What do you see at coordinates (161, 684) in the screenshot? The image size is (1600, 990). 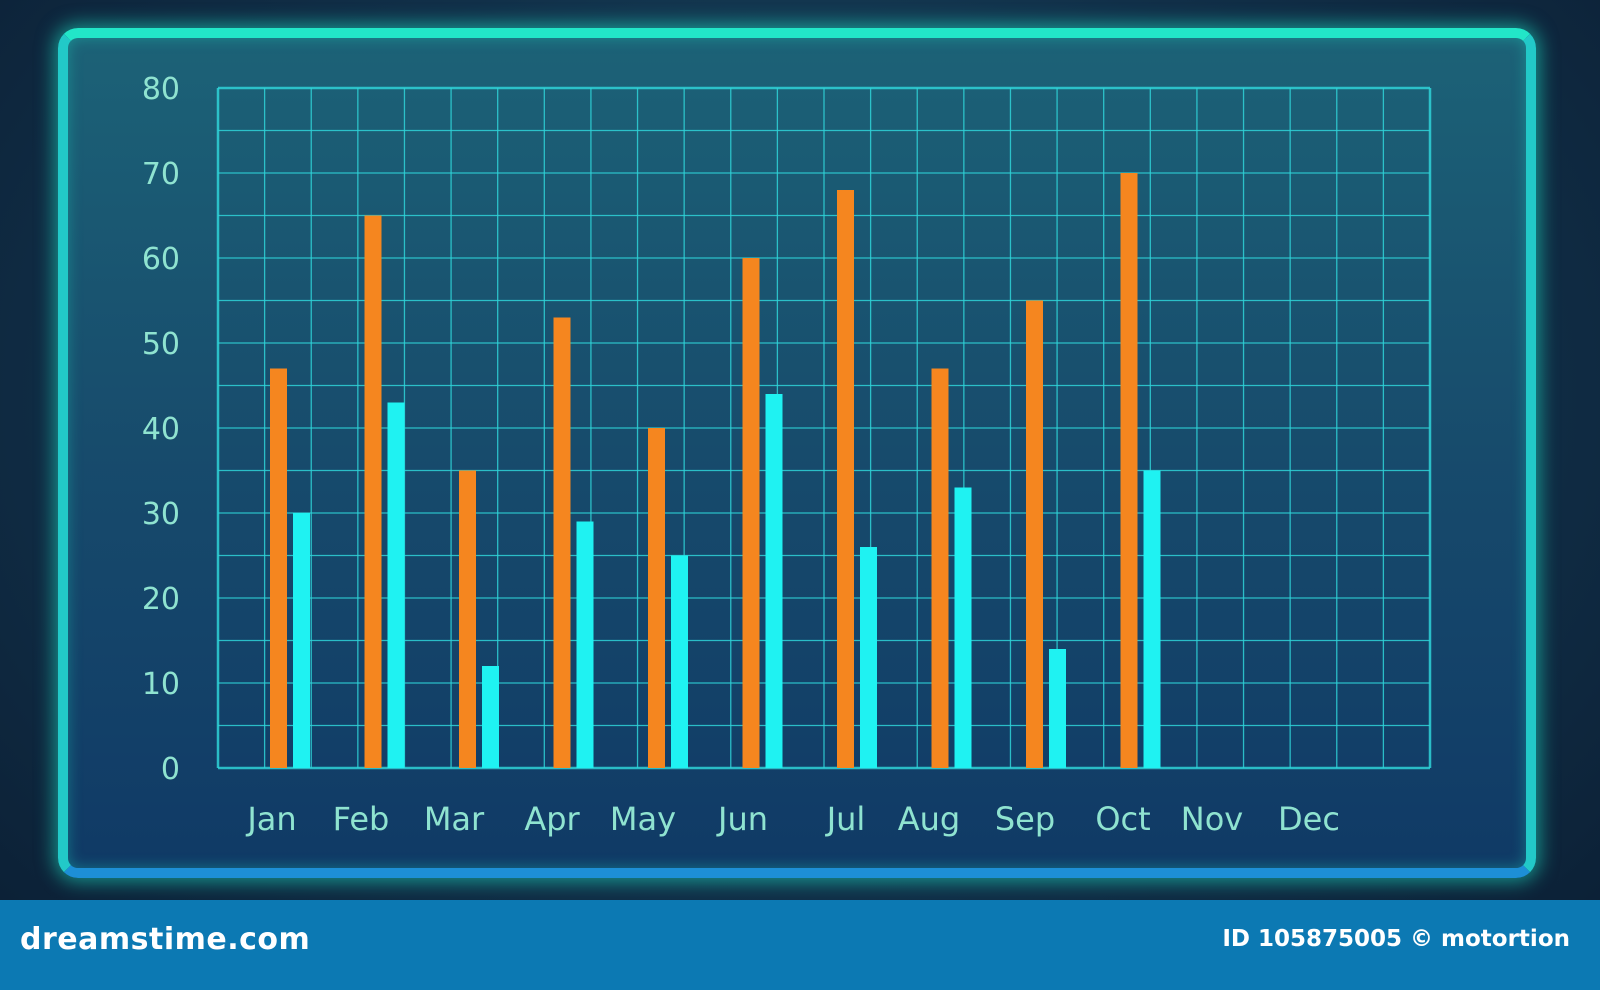 I see `y-tick-label: 10` at bounding box center [161, 684].